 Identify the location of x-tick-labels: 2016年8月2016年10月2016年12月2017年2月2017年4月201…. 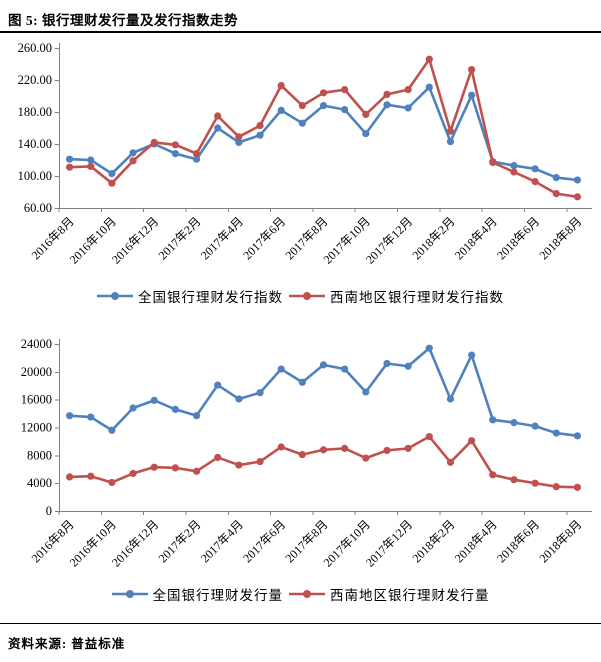
(307, 240).